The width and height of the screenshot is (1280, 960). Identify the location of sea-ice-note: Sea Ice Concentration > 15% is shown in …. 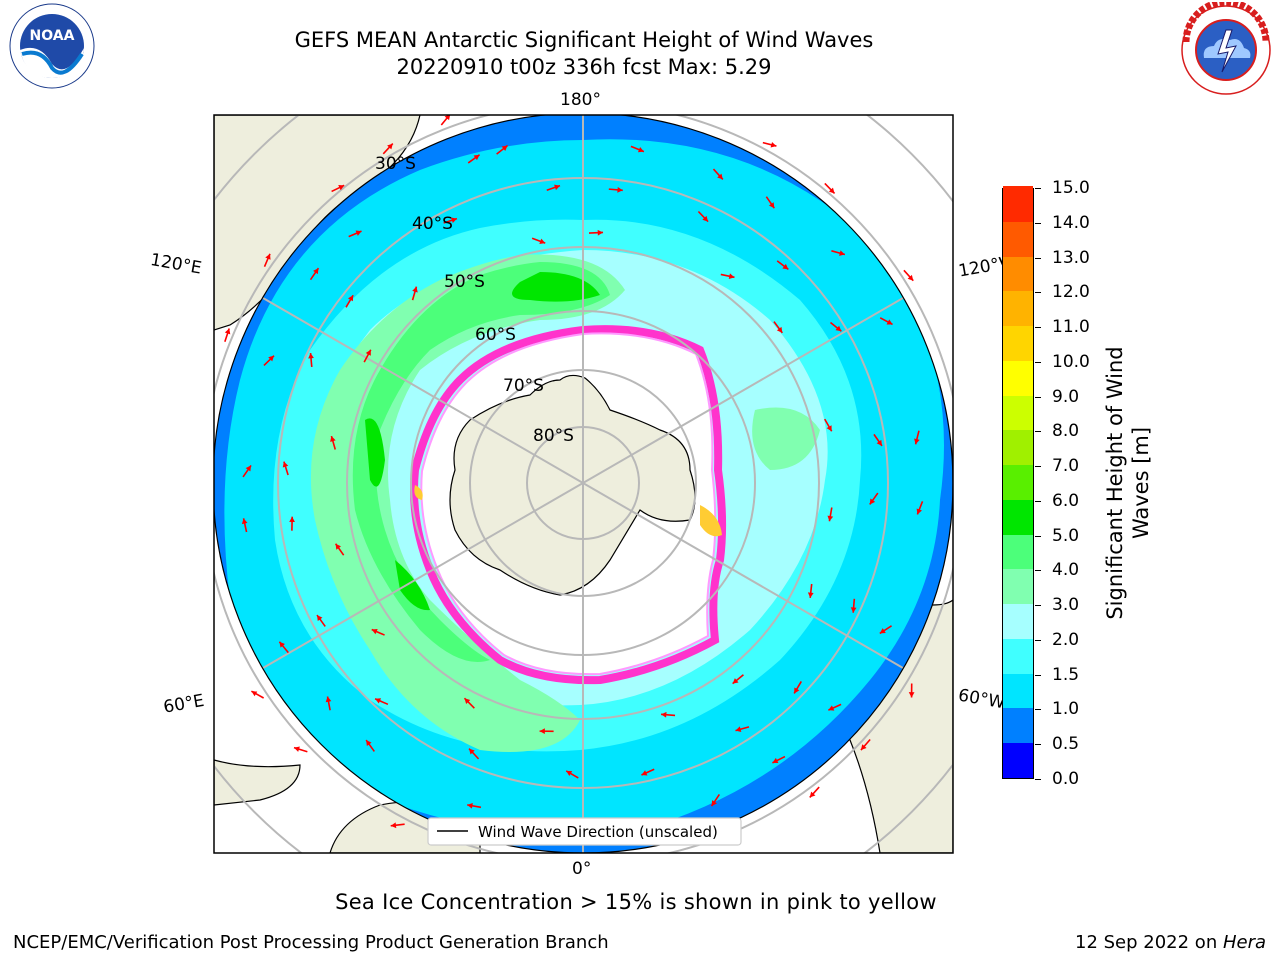
(640, 902).